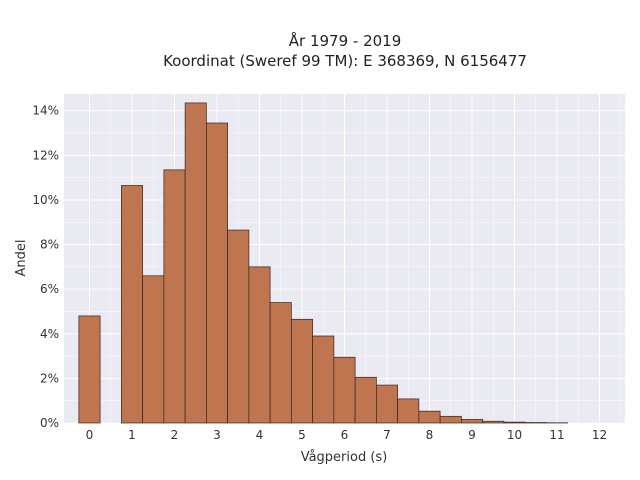  Describe the element at coordinates (345, 40) in the screenshot. I see `chart-title: År 1979 - 2019` at that location.